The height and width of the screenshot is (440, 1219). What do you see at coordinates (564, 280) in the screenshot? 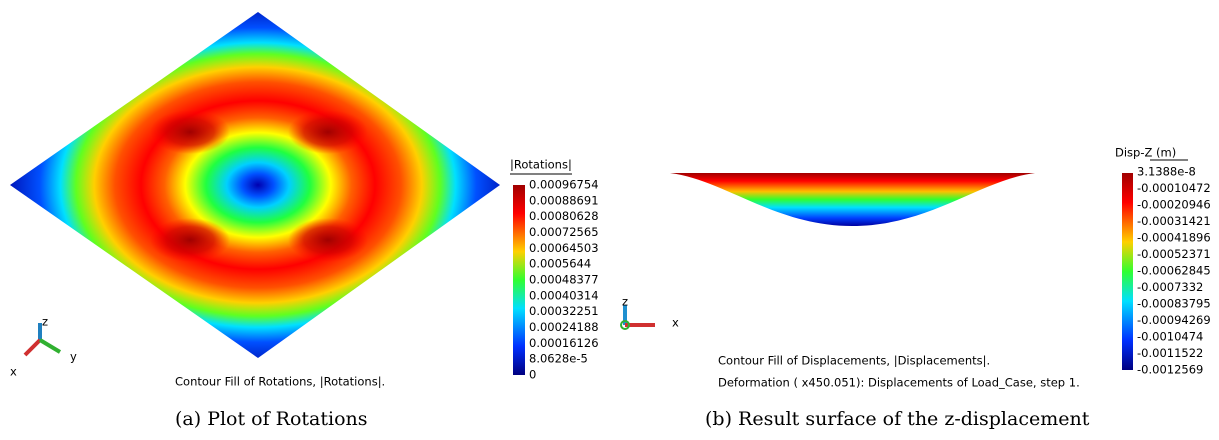
I see `legend-label: 0.00048377` at bounding box center [564, 280].